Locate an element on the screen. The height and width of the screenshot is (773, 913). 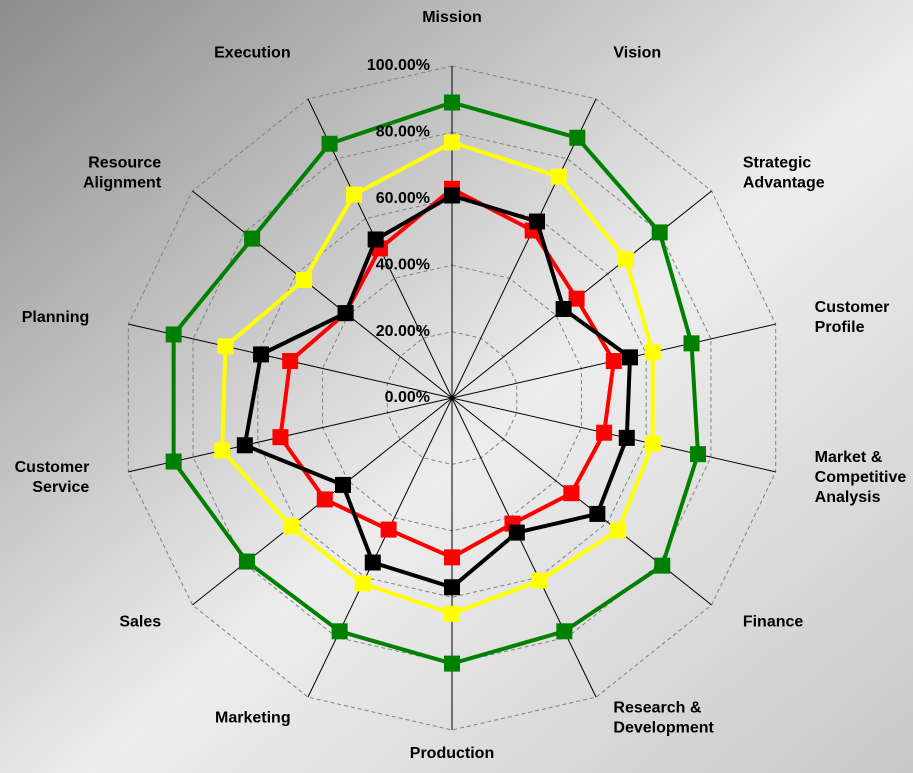
category-label-line: Development is located at coordinates (663, 728).